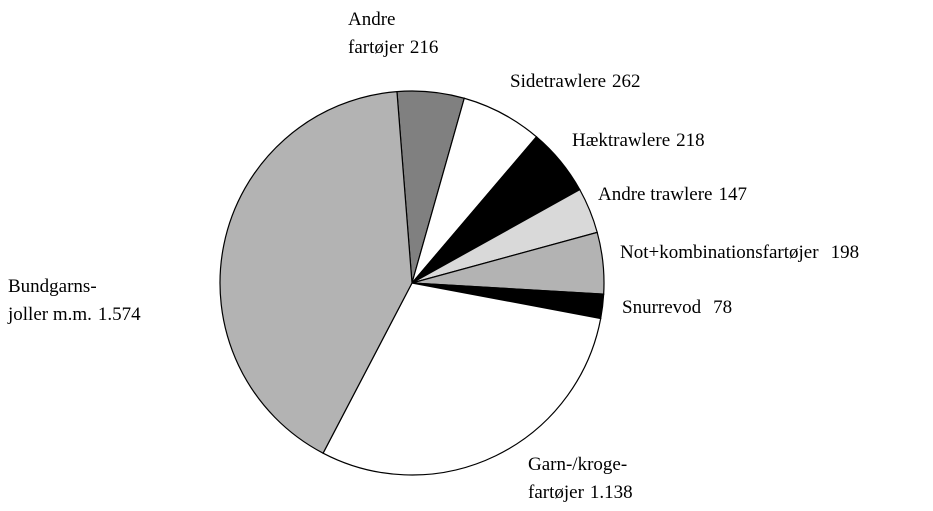  I want to click on slice-label: Andre fartøjer, so click(376, 33).